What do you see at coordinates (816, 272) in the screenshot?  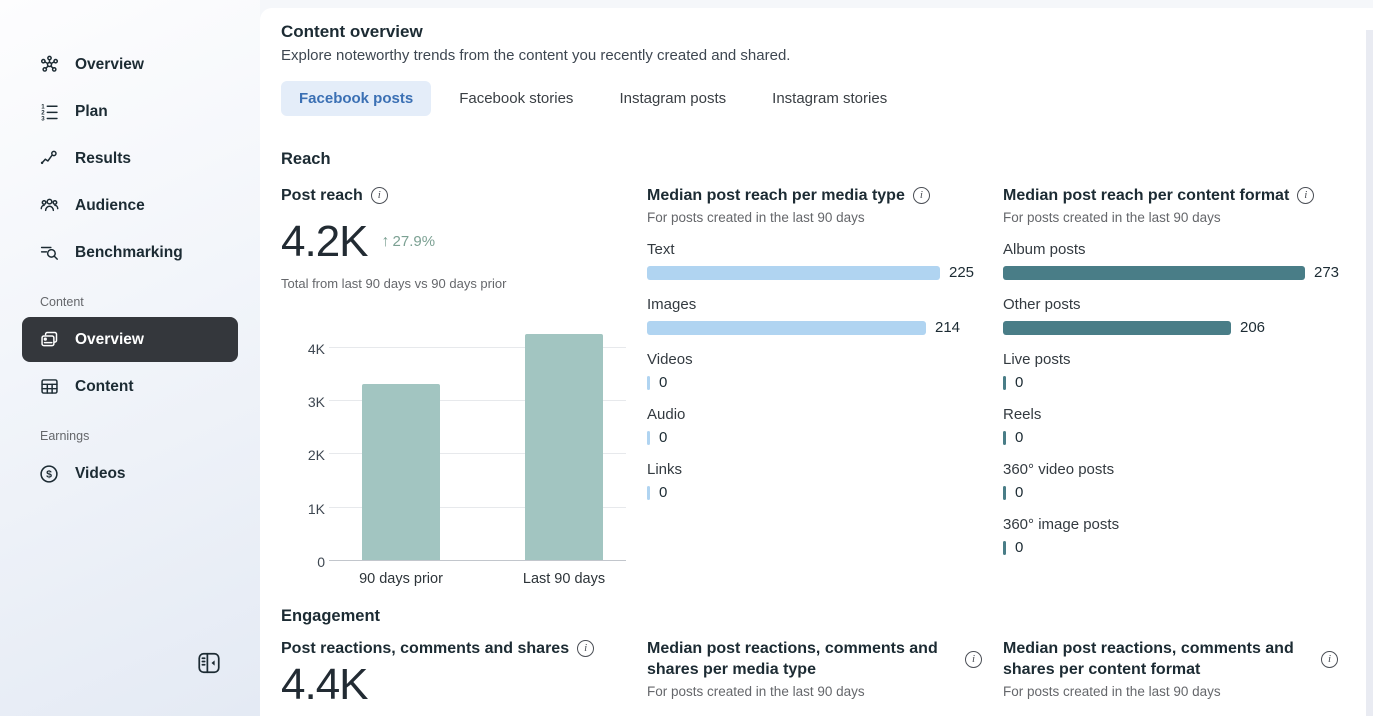 I see `metric-bar-row: 225` at bounding box center [816, 272].